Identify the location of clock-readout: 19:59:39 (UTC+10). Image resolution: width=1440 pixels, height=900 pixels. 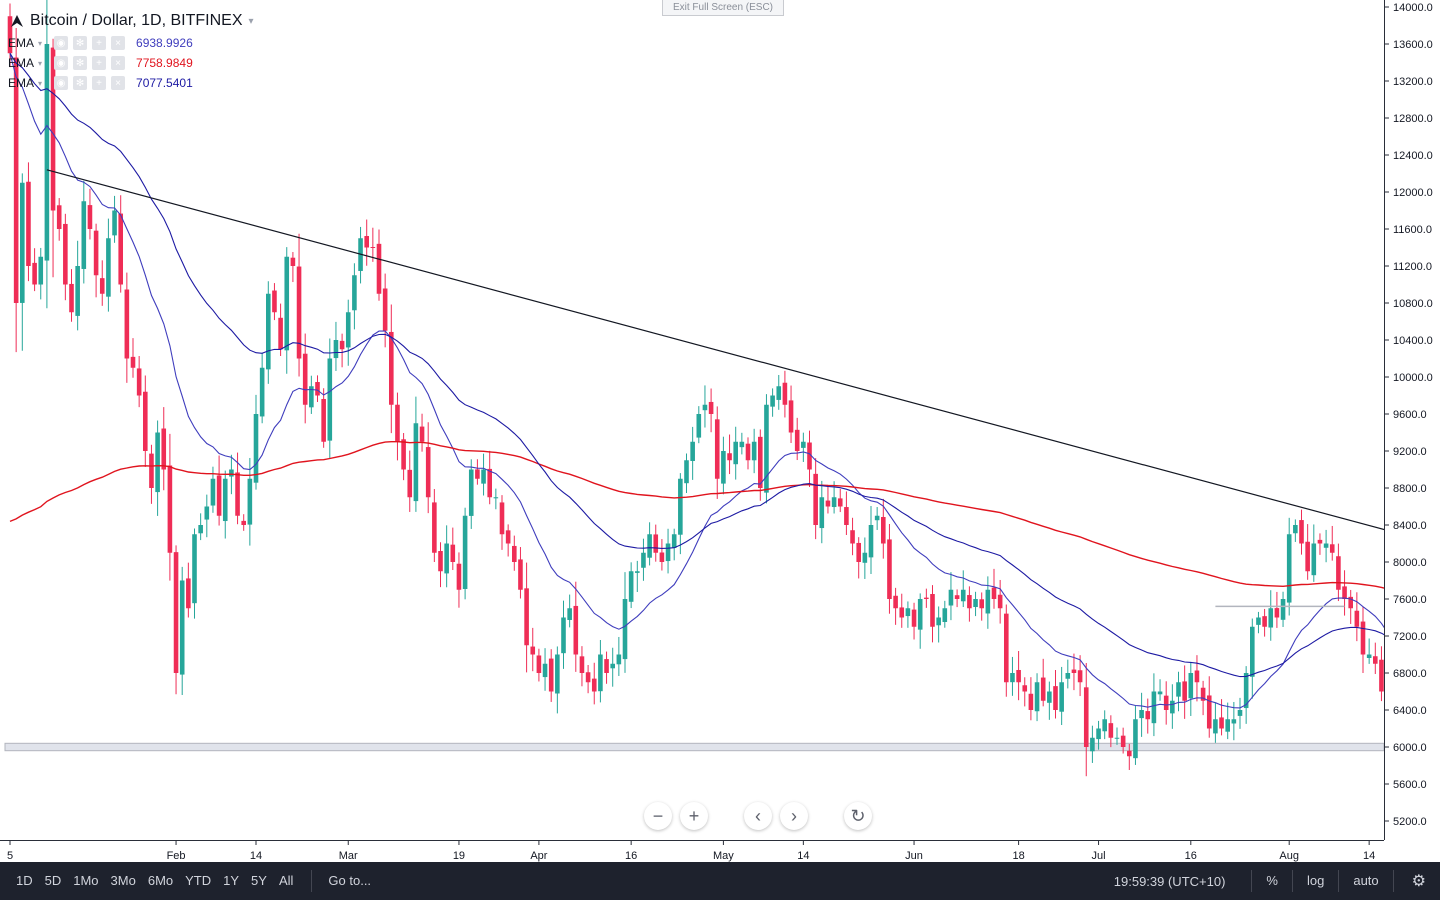
(1169, 881).